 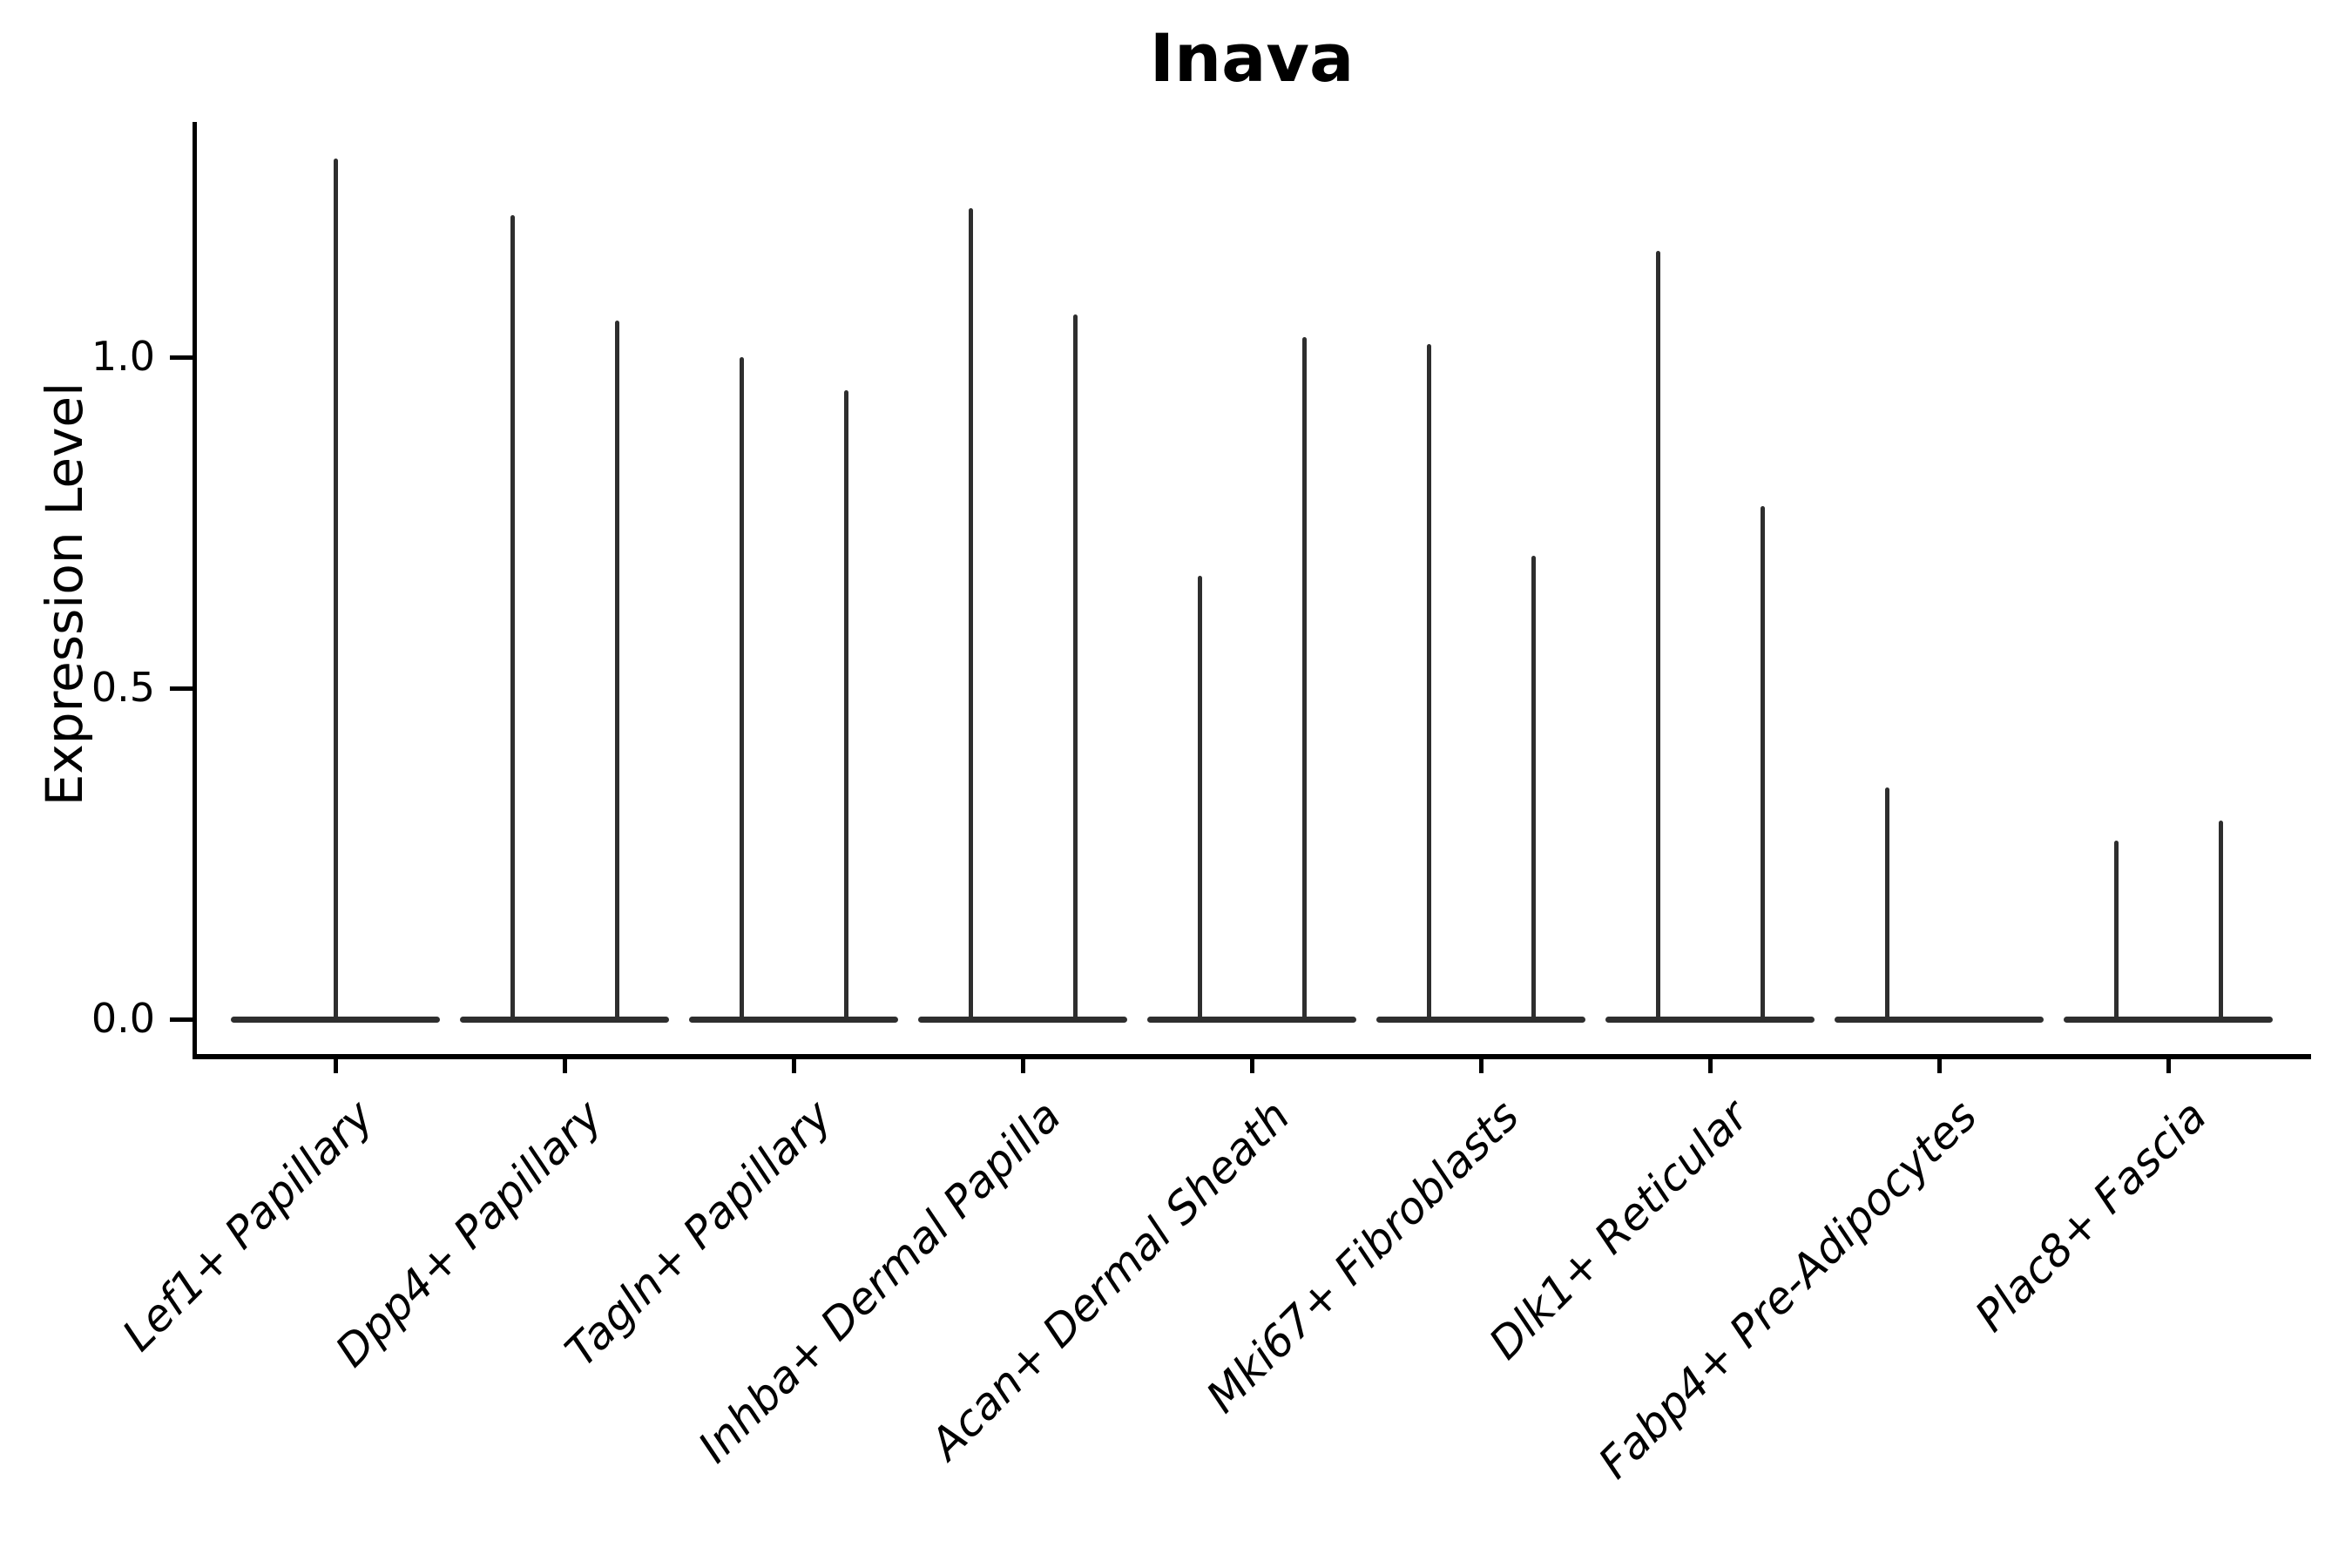 I want to click on y-tick-label: 0.5, so click(x=123, y=687).